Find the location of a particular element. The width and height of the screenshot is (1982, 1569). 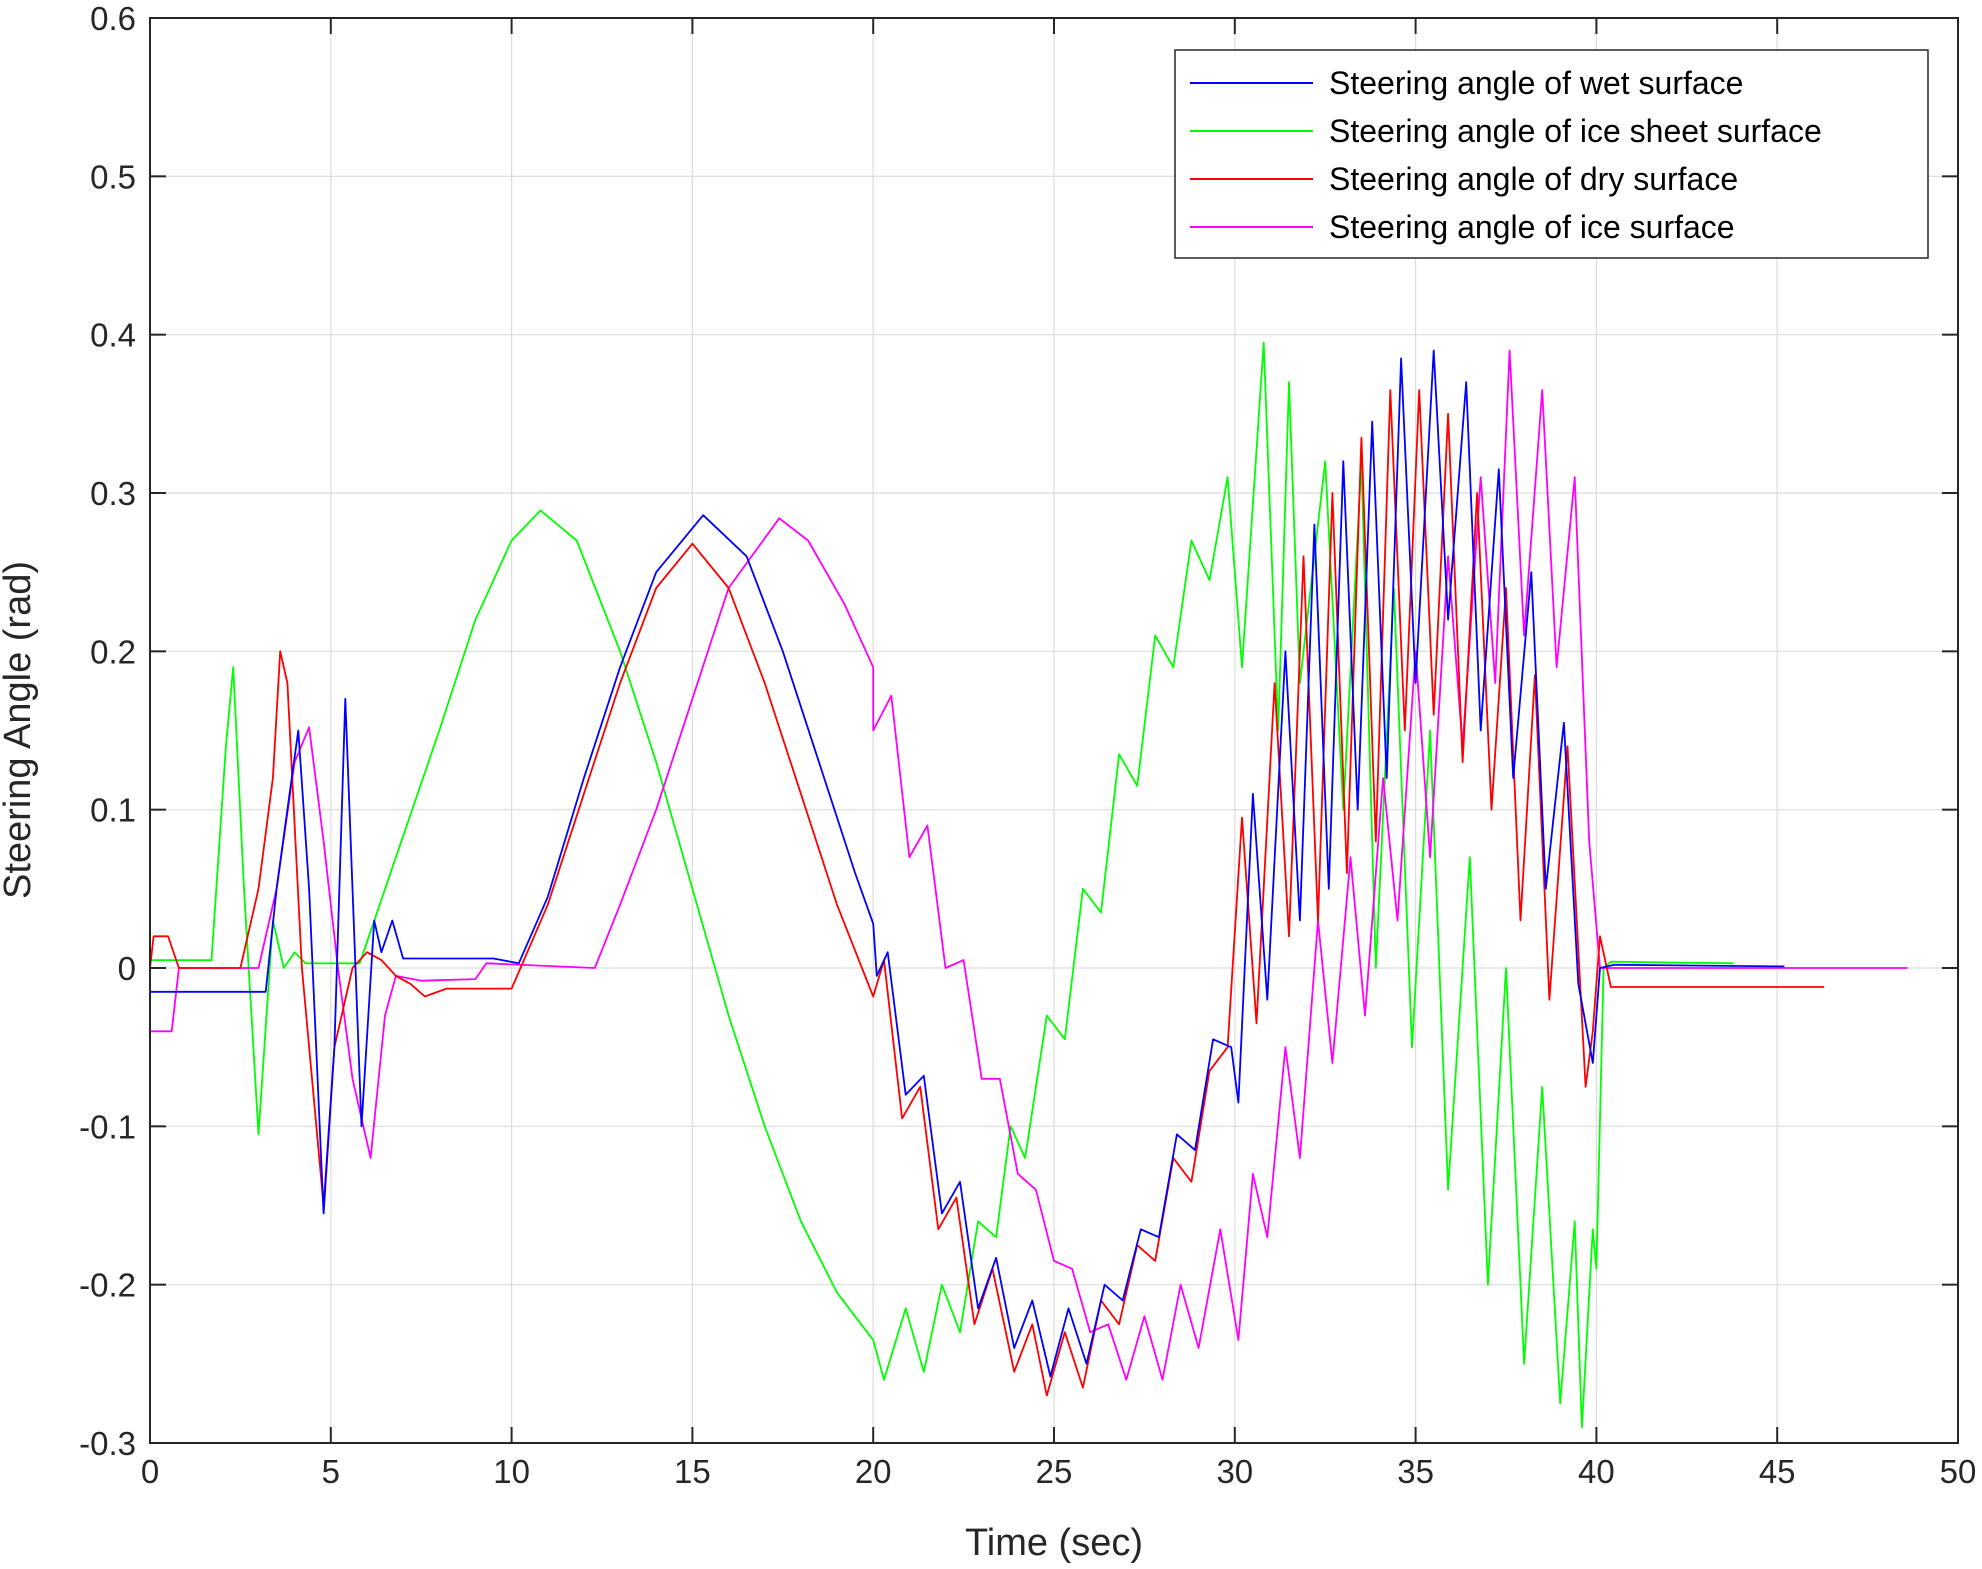

y-tick-label: 0.4 is located at coordinates (113, 335).